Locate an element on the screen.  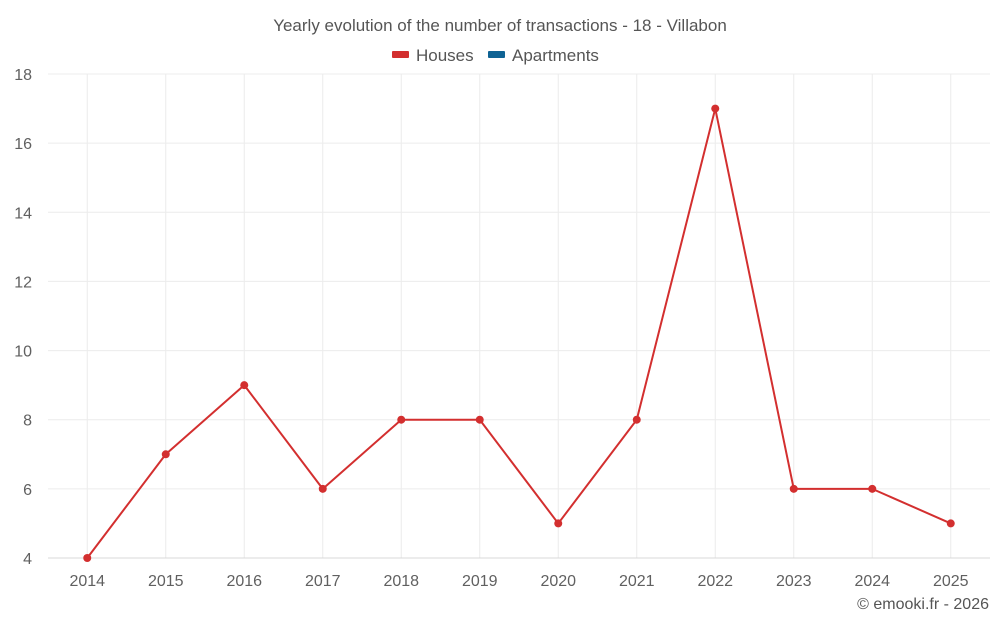
y-tick-label: 16 is located at coordinates (23, 144).